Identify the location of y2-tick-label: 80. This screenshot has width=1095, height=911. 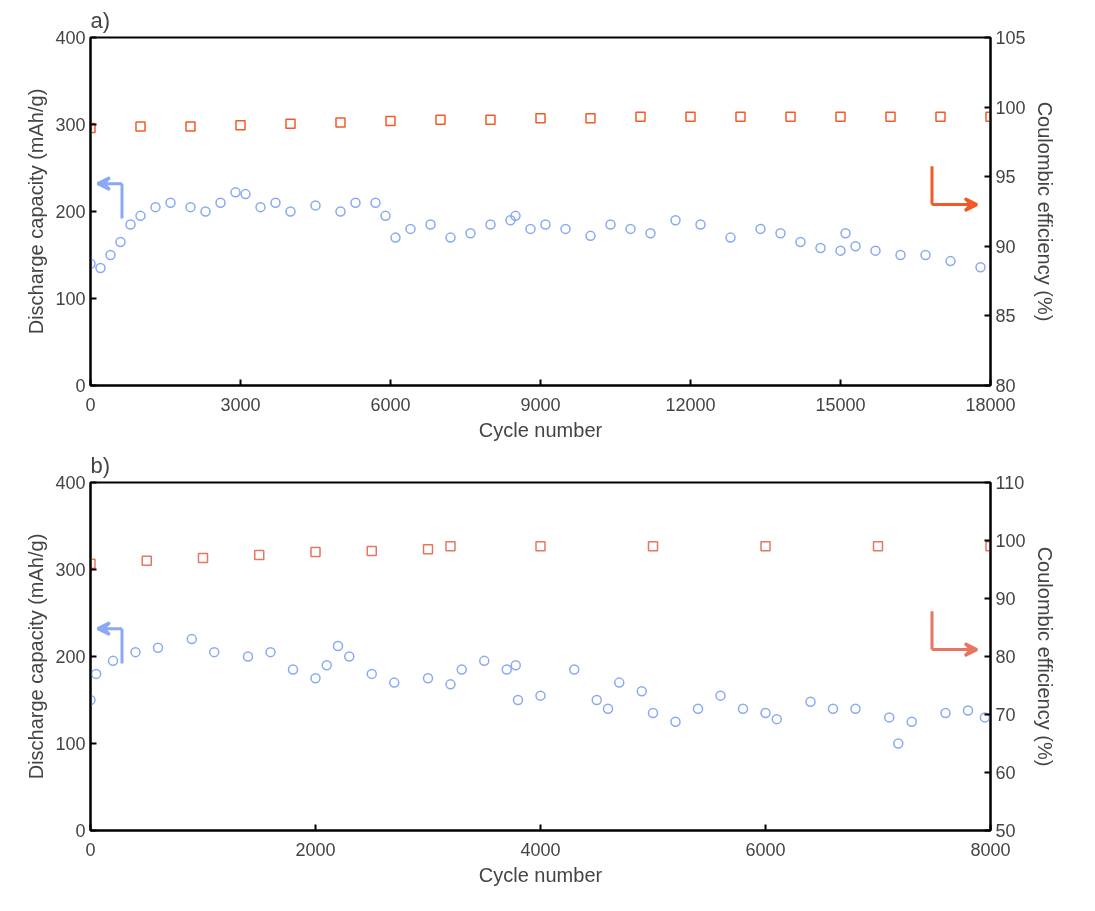
(1005, 386).